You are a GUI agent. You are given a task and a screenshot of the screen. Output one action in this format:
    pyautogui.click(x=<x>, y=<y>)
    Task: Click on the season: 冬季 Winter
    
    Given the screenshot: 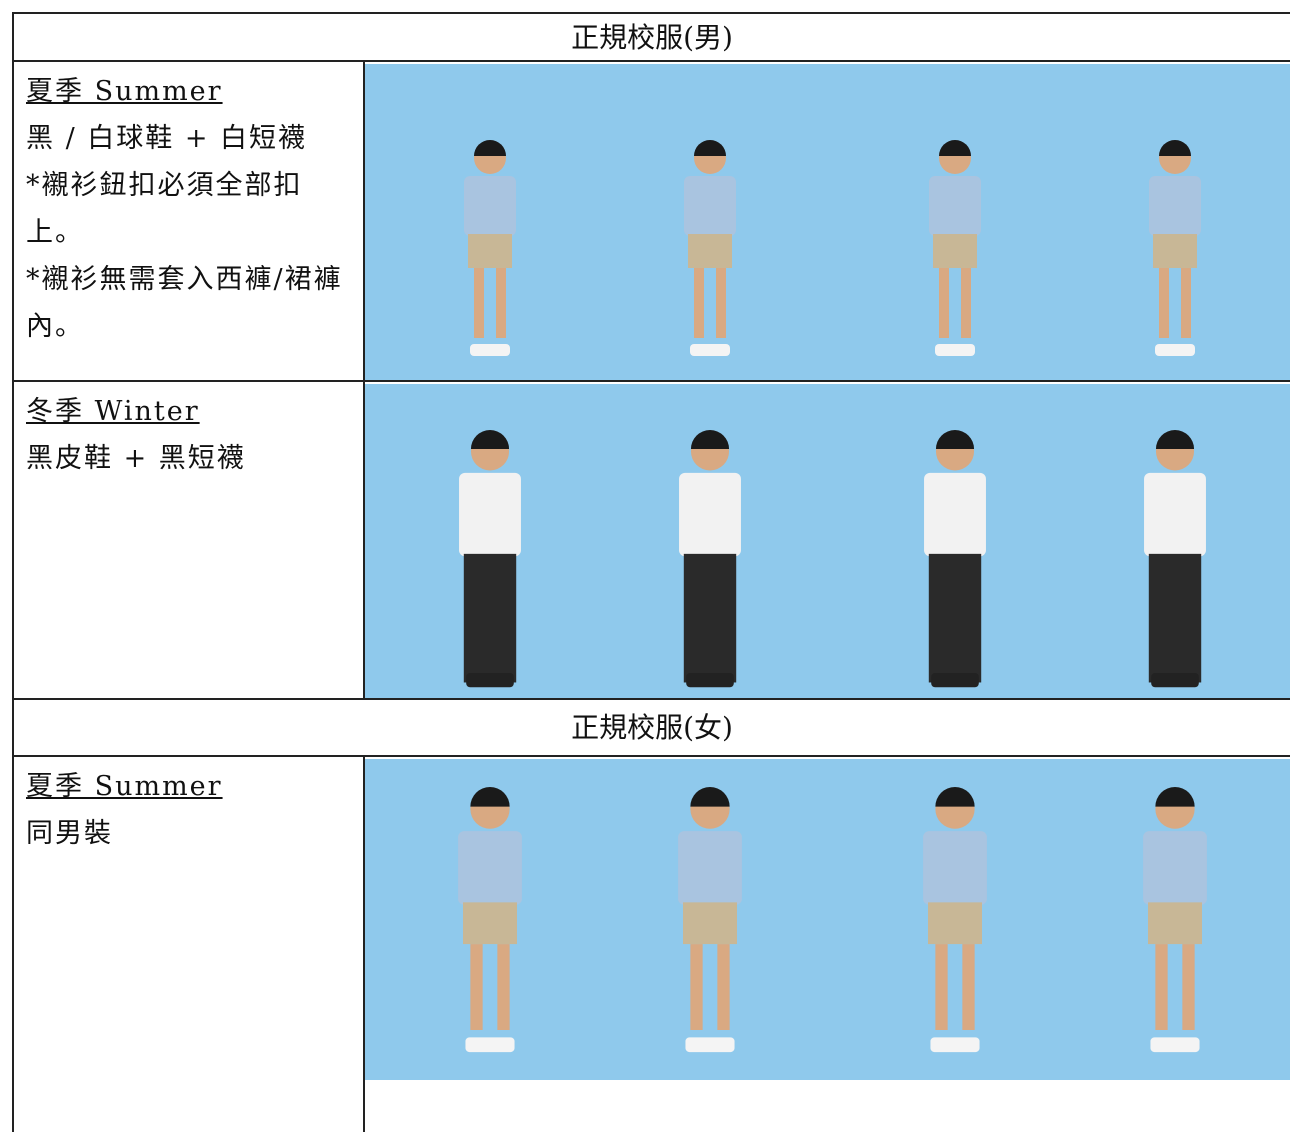 What is the action you would take?
    pyautogui.click(x=113, y=411)
    